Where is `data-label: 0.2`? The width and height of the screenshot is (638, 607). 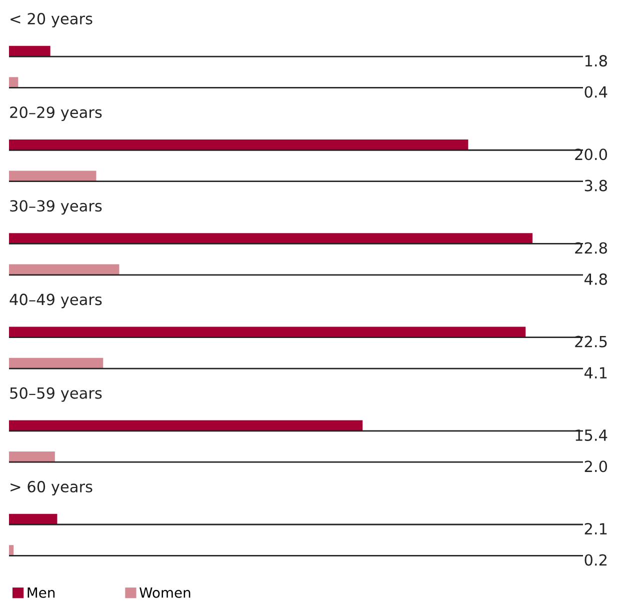
data-label: 0.2 is located at coordinates (595, 560).